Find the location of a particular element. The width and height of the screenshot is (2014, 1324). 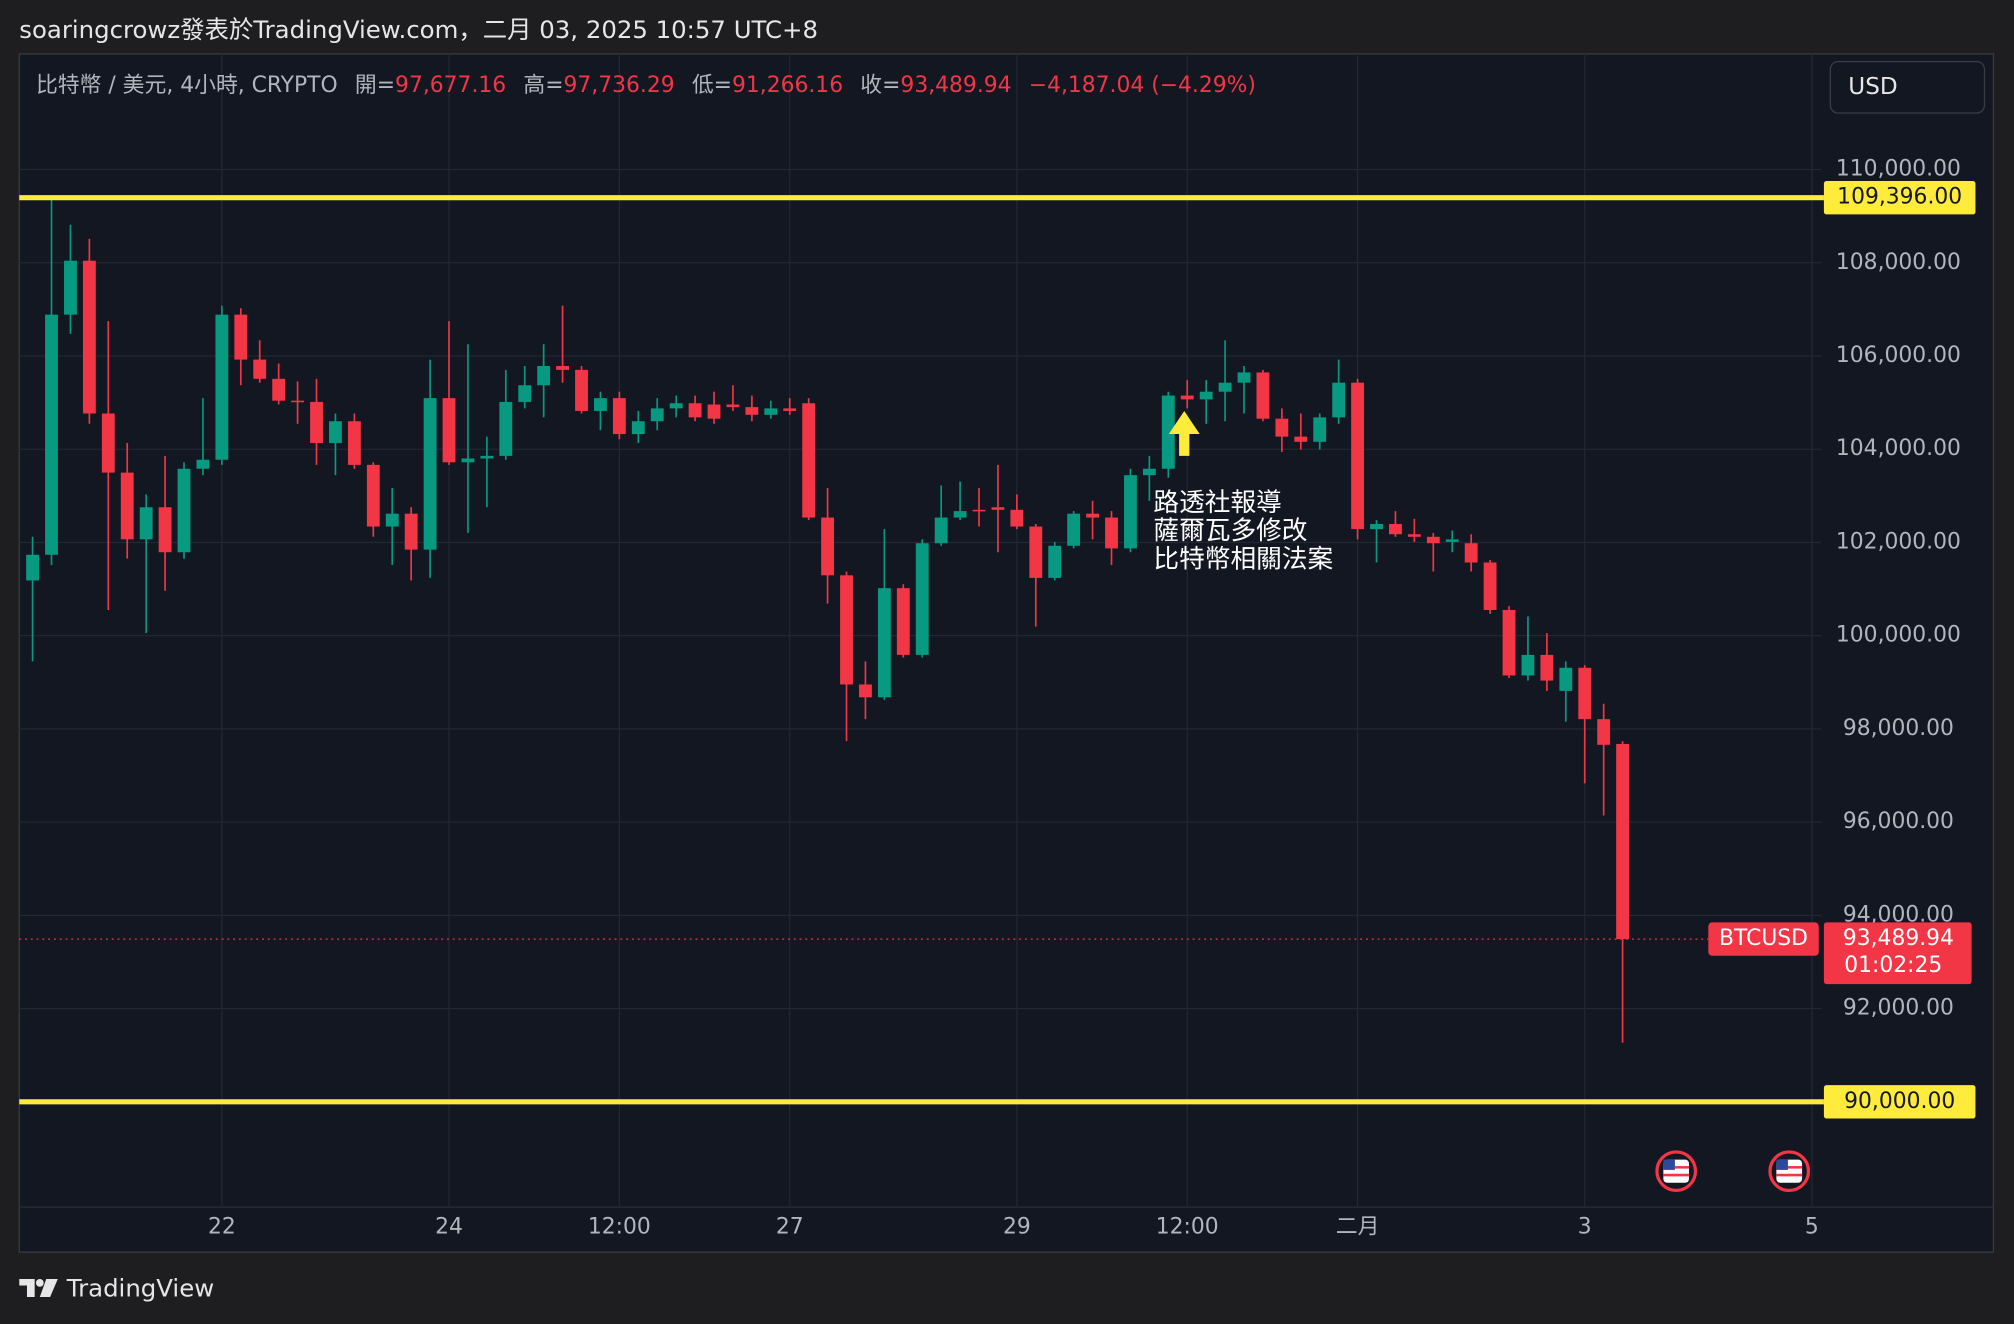

currency-label: USD is located at coordinates (1872, 87).